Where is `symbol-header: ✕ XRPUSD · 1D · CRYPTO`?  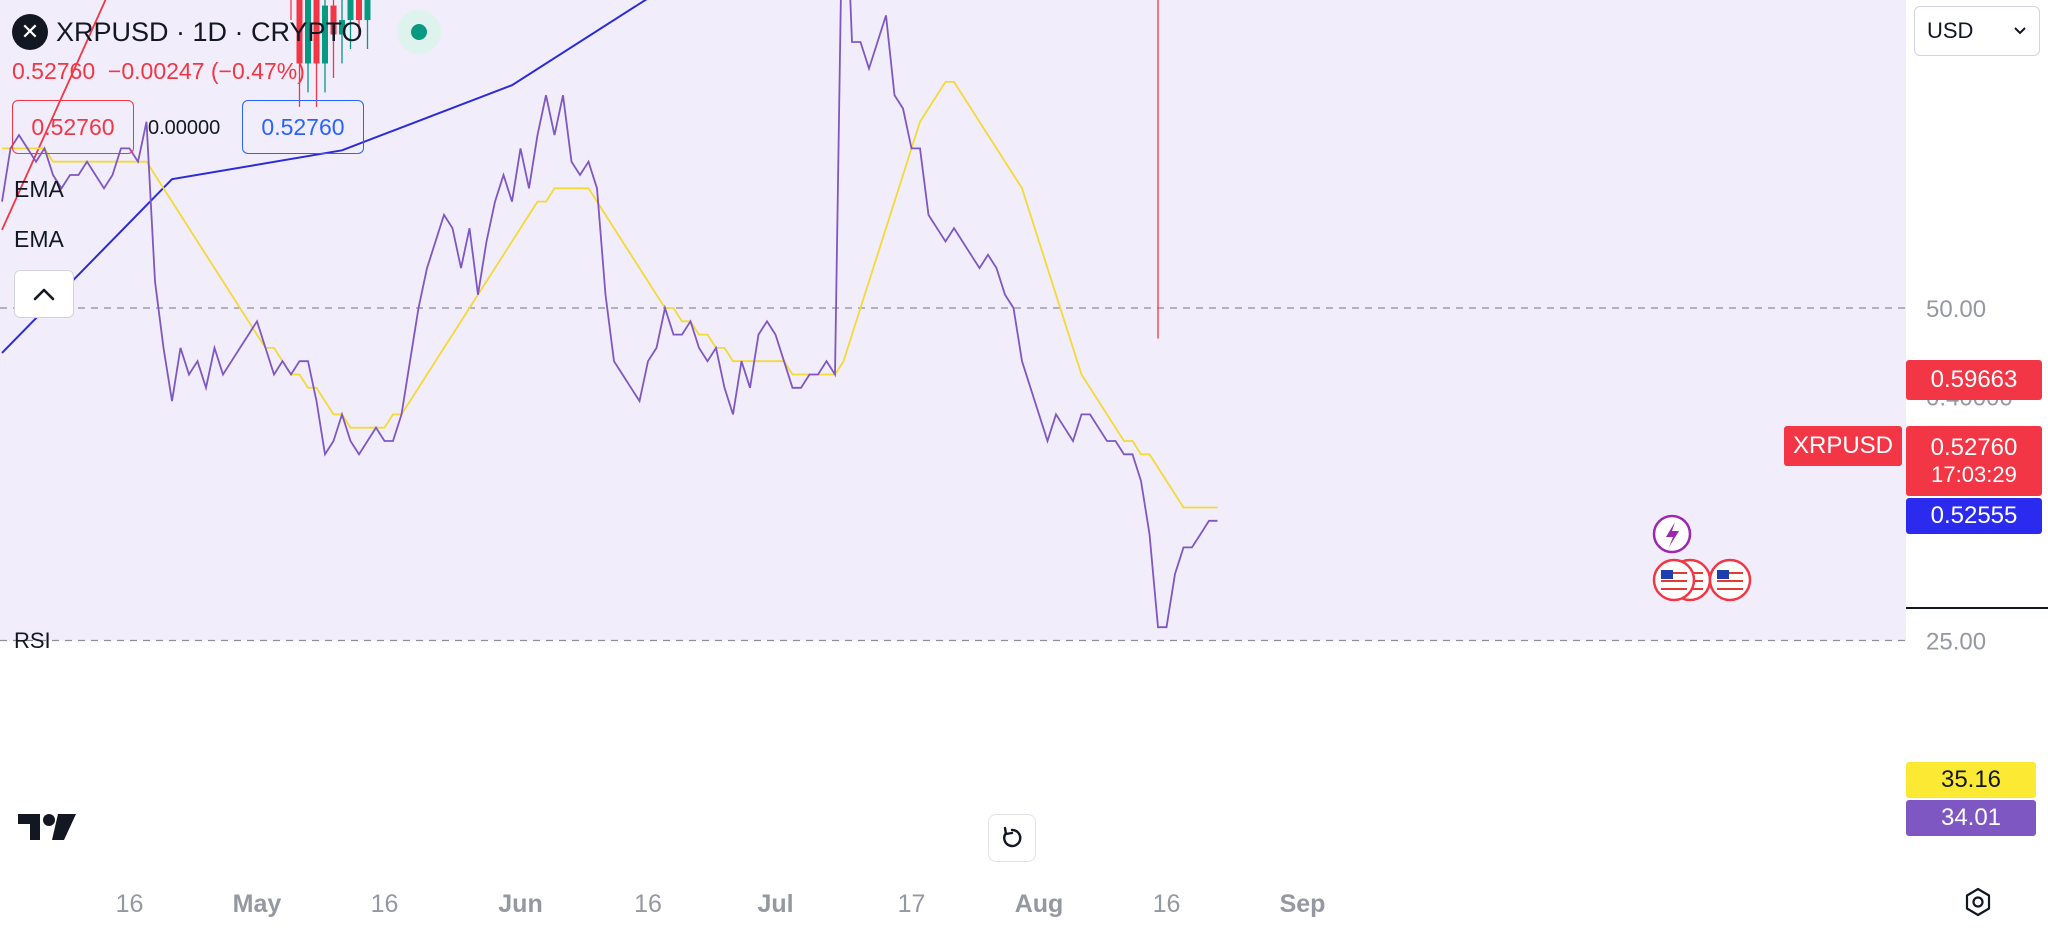
symbol-header: ✕ XRPUSD · 1D · CRYPTO is located at coordinates (226, 32).